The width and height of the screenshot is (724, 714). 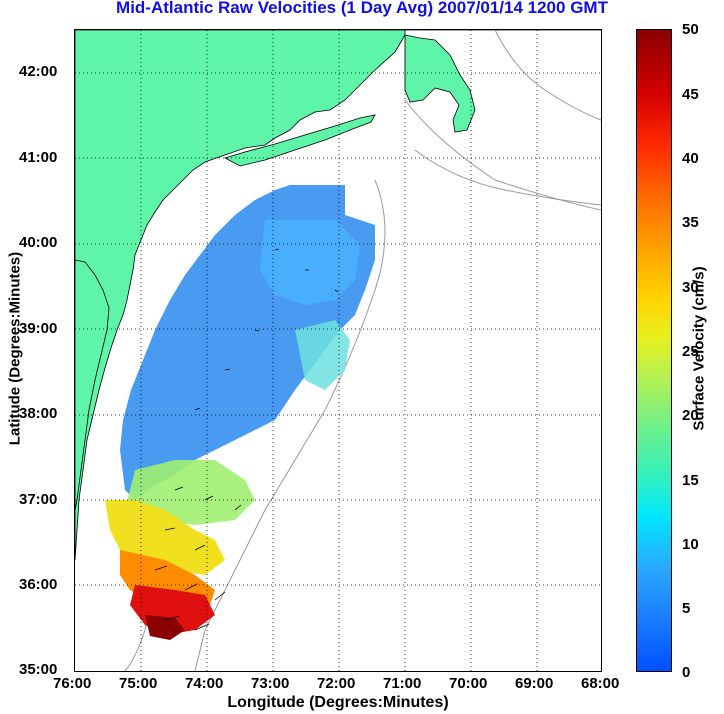 What do you see at coordinates (165, 627) in the screenshot?
I see `velocity-region-darkred` at bounding box center [165, 627].